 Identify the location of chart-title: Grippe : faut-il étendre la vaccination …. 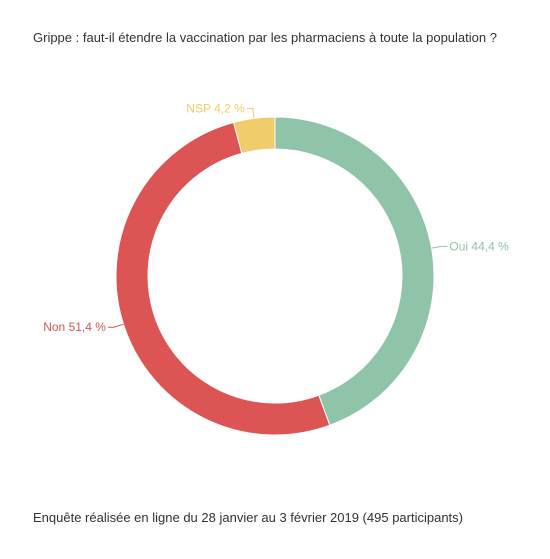
(265, 37).